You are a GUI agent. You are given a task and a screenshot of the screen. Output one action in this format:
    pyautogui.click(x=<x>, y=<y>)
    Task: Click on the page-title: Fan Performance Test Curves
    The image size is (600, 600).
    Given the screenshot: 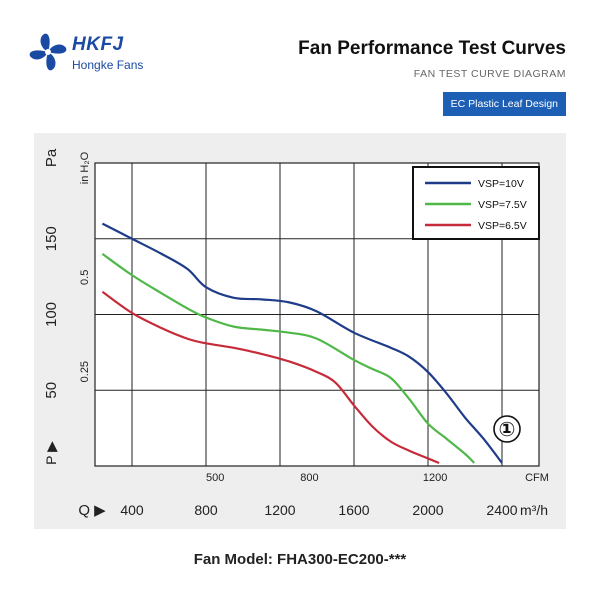 What is the action you would take?
    pyautogui.click(x=432, y=48)
    